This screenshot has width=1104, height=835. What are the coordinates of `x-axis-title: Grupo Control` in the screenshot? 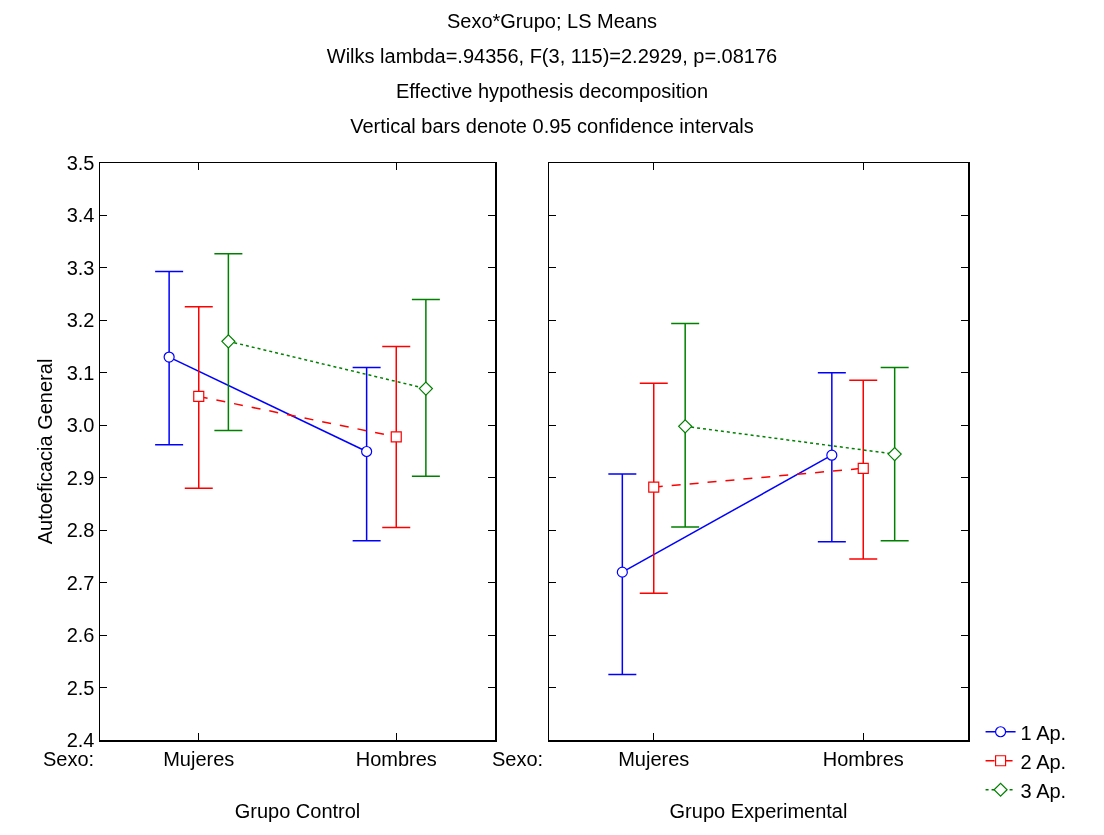 It's located at (297, 810).